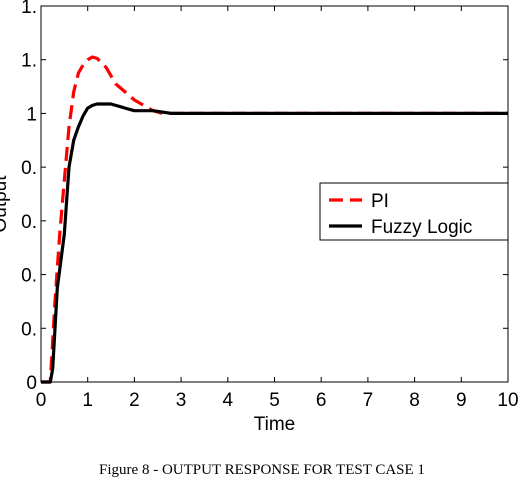  Describe the element at coordinates (5, 204) in the screenshot. I see `y-axis-label: Output` at that location.